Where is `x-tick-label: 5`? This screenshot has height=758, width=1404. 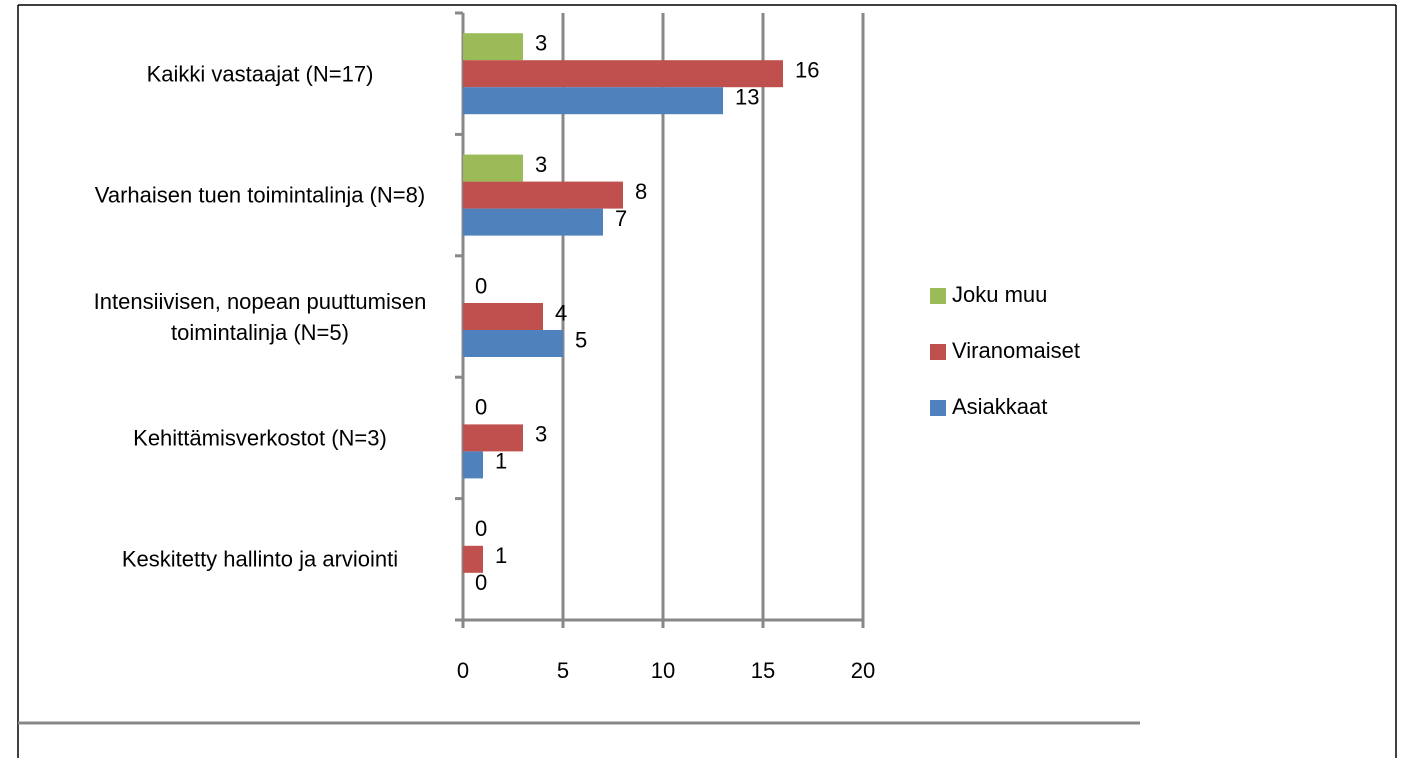
x-tick-label: 5 is located at coordinates (563, 670).